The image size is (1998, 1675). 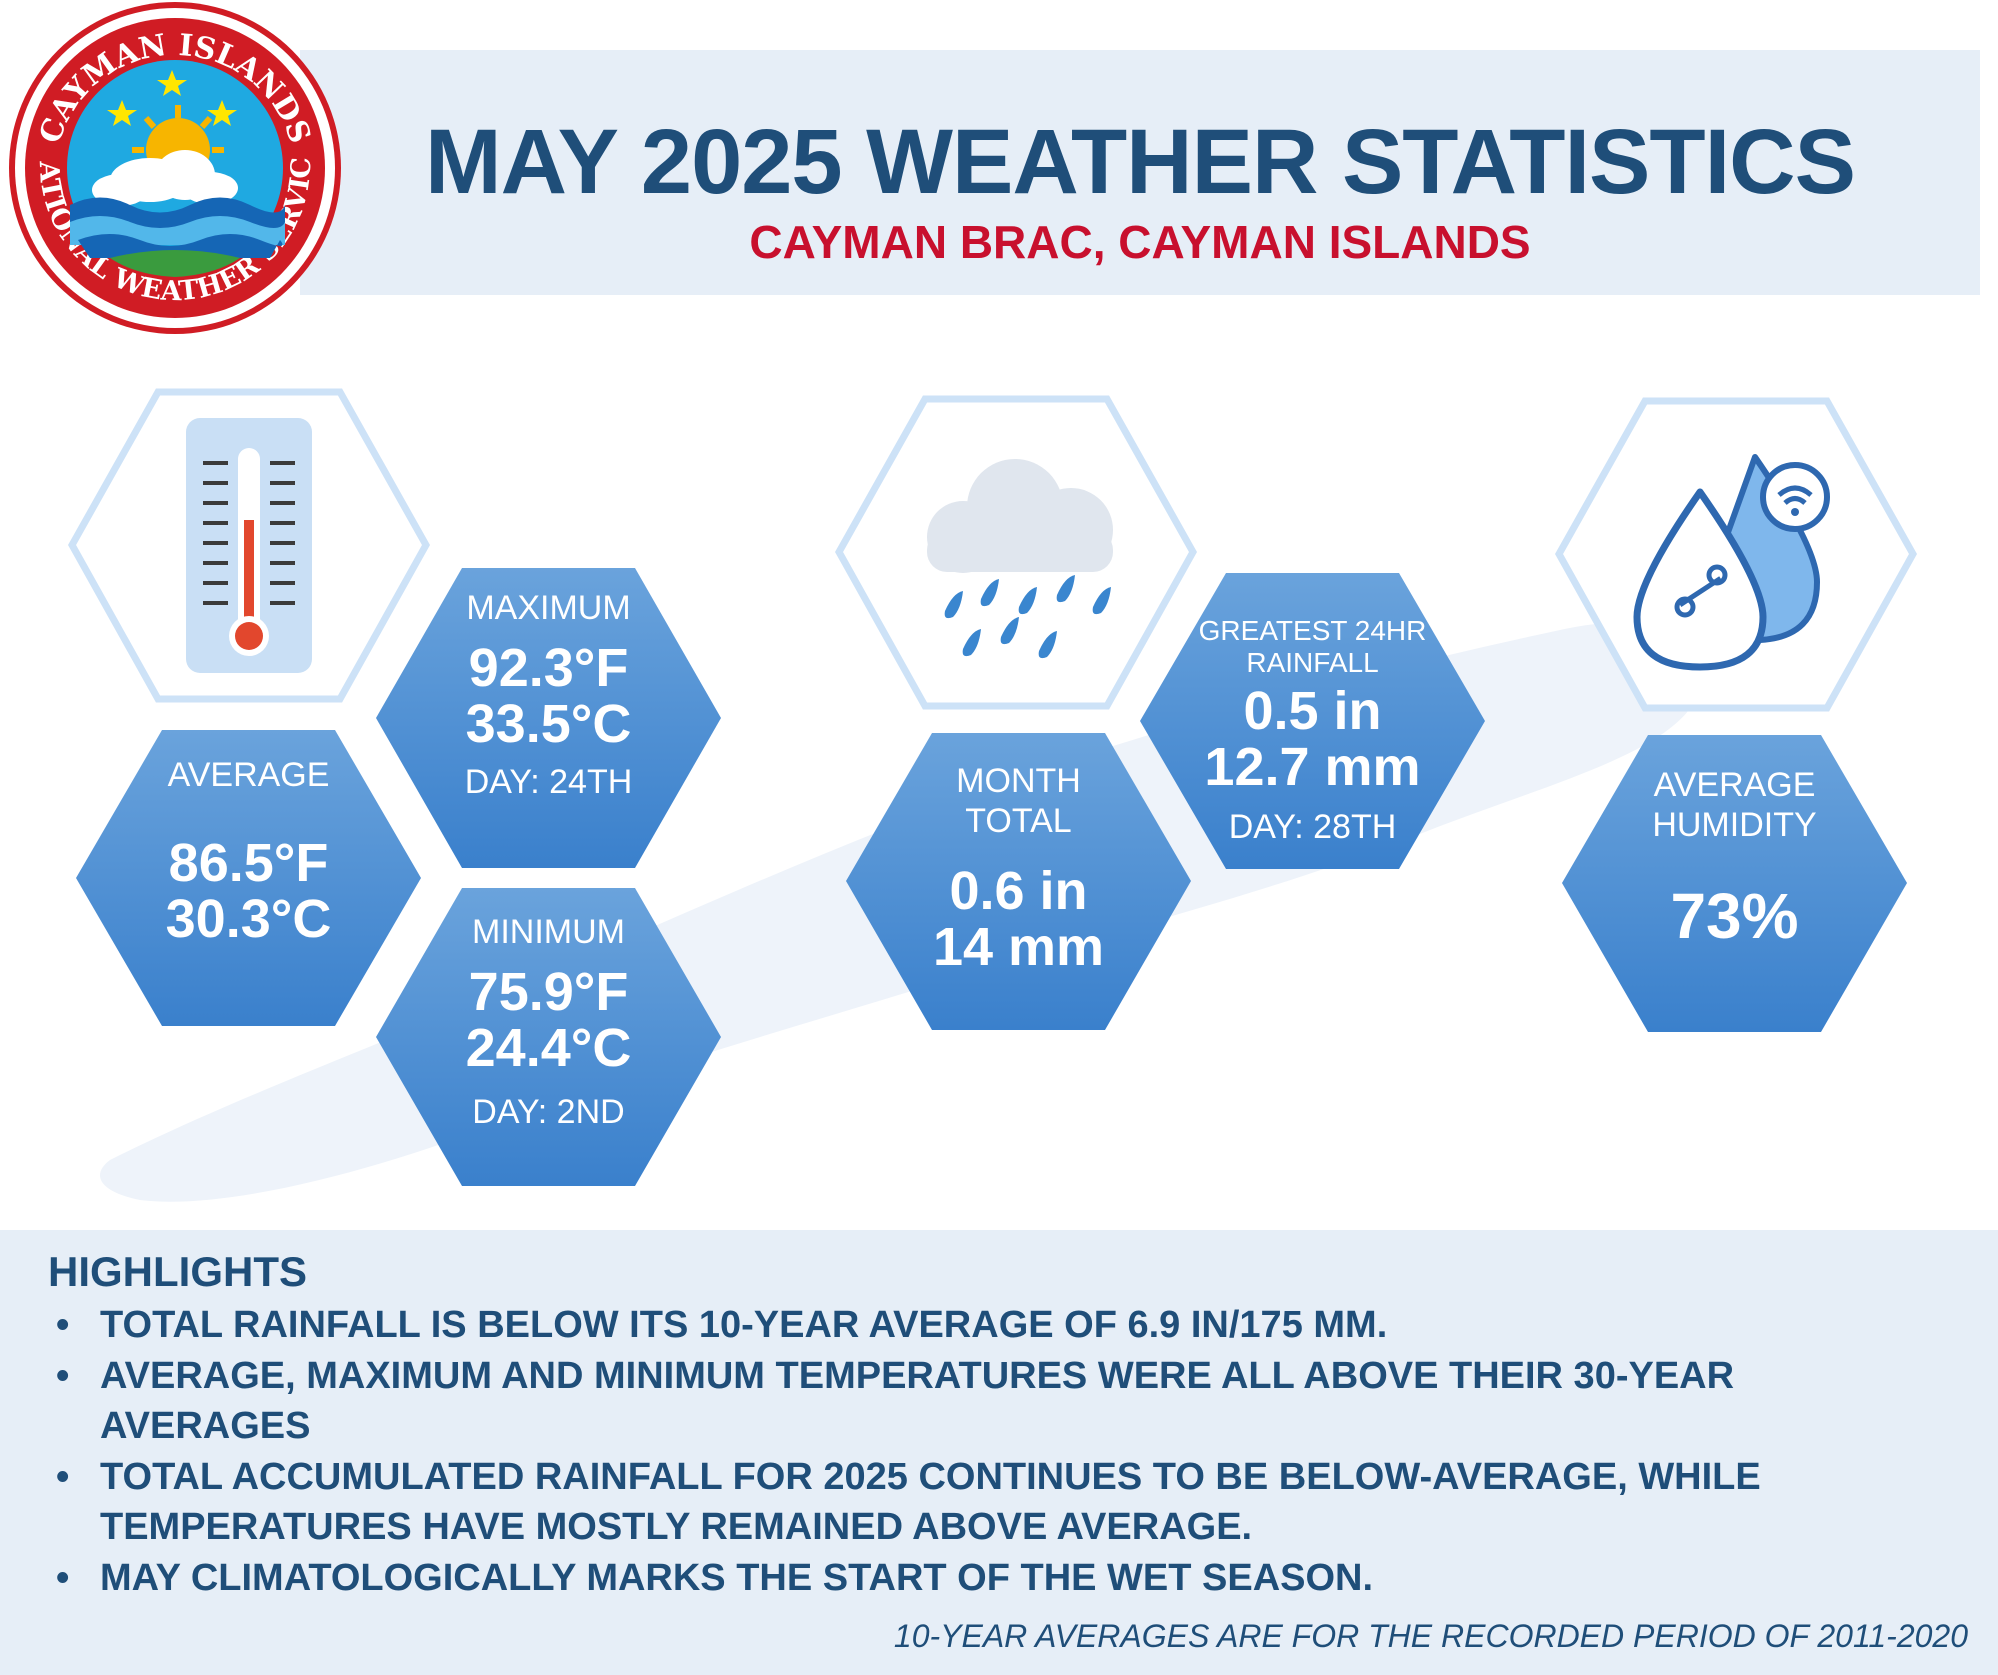 I want to click on greatest-24hr-value-in: 0.5 in, so click(x=1312, y=711).